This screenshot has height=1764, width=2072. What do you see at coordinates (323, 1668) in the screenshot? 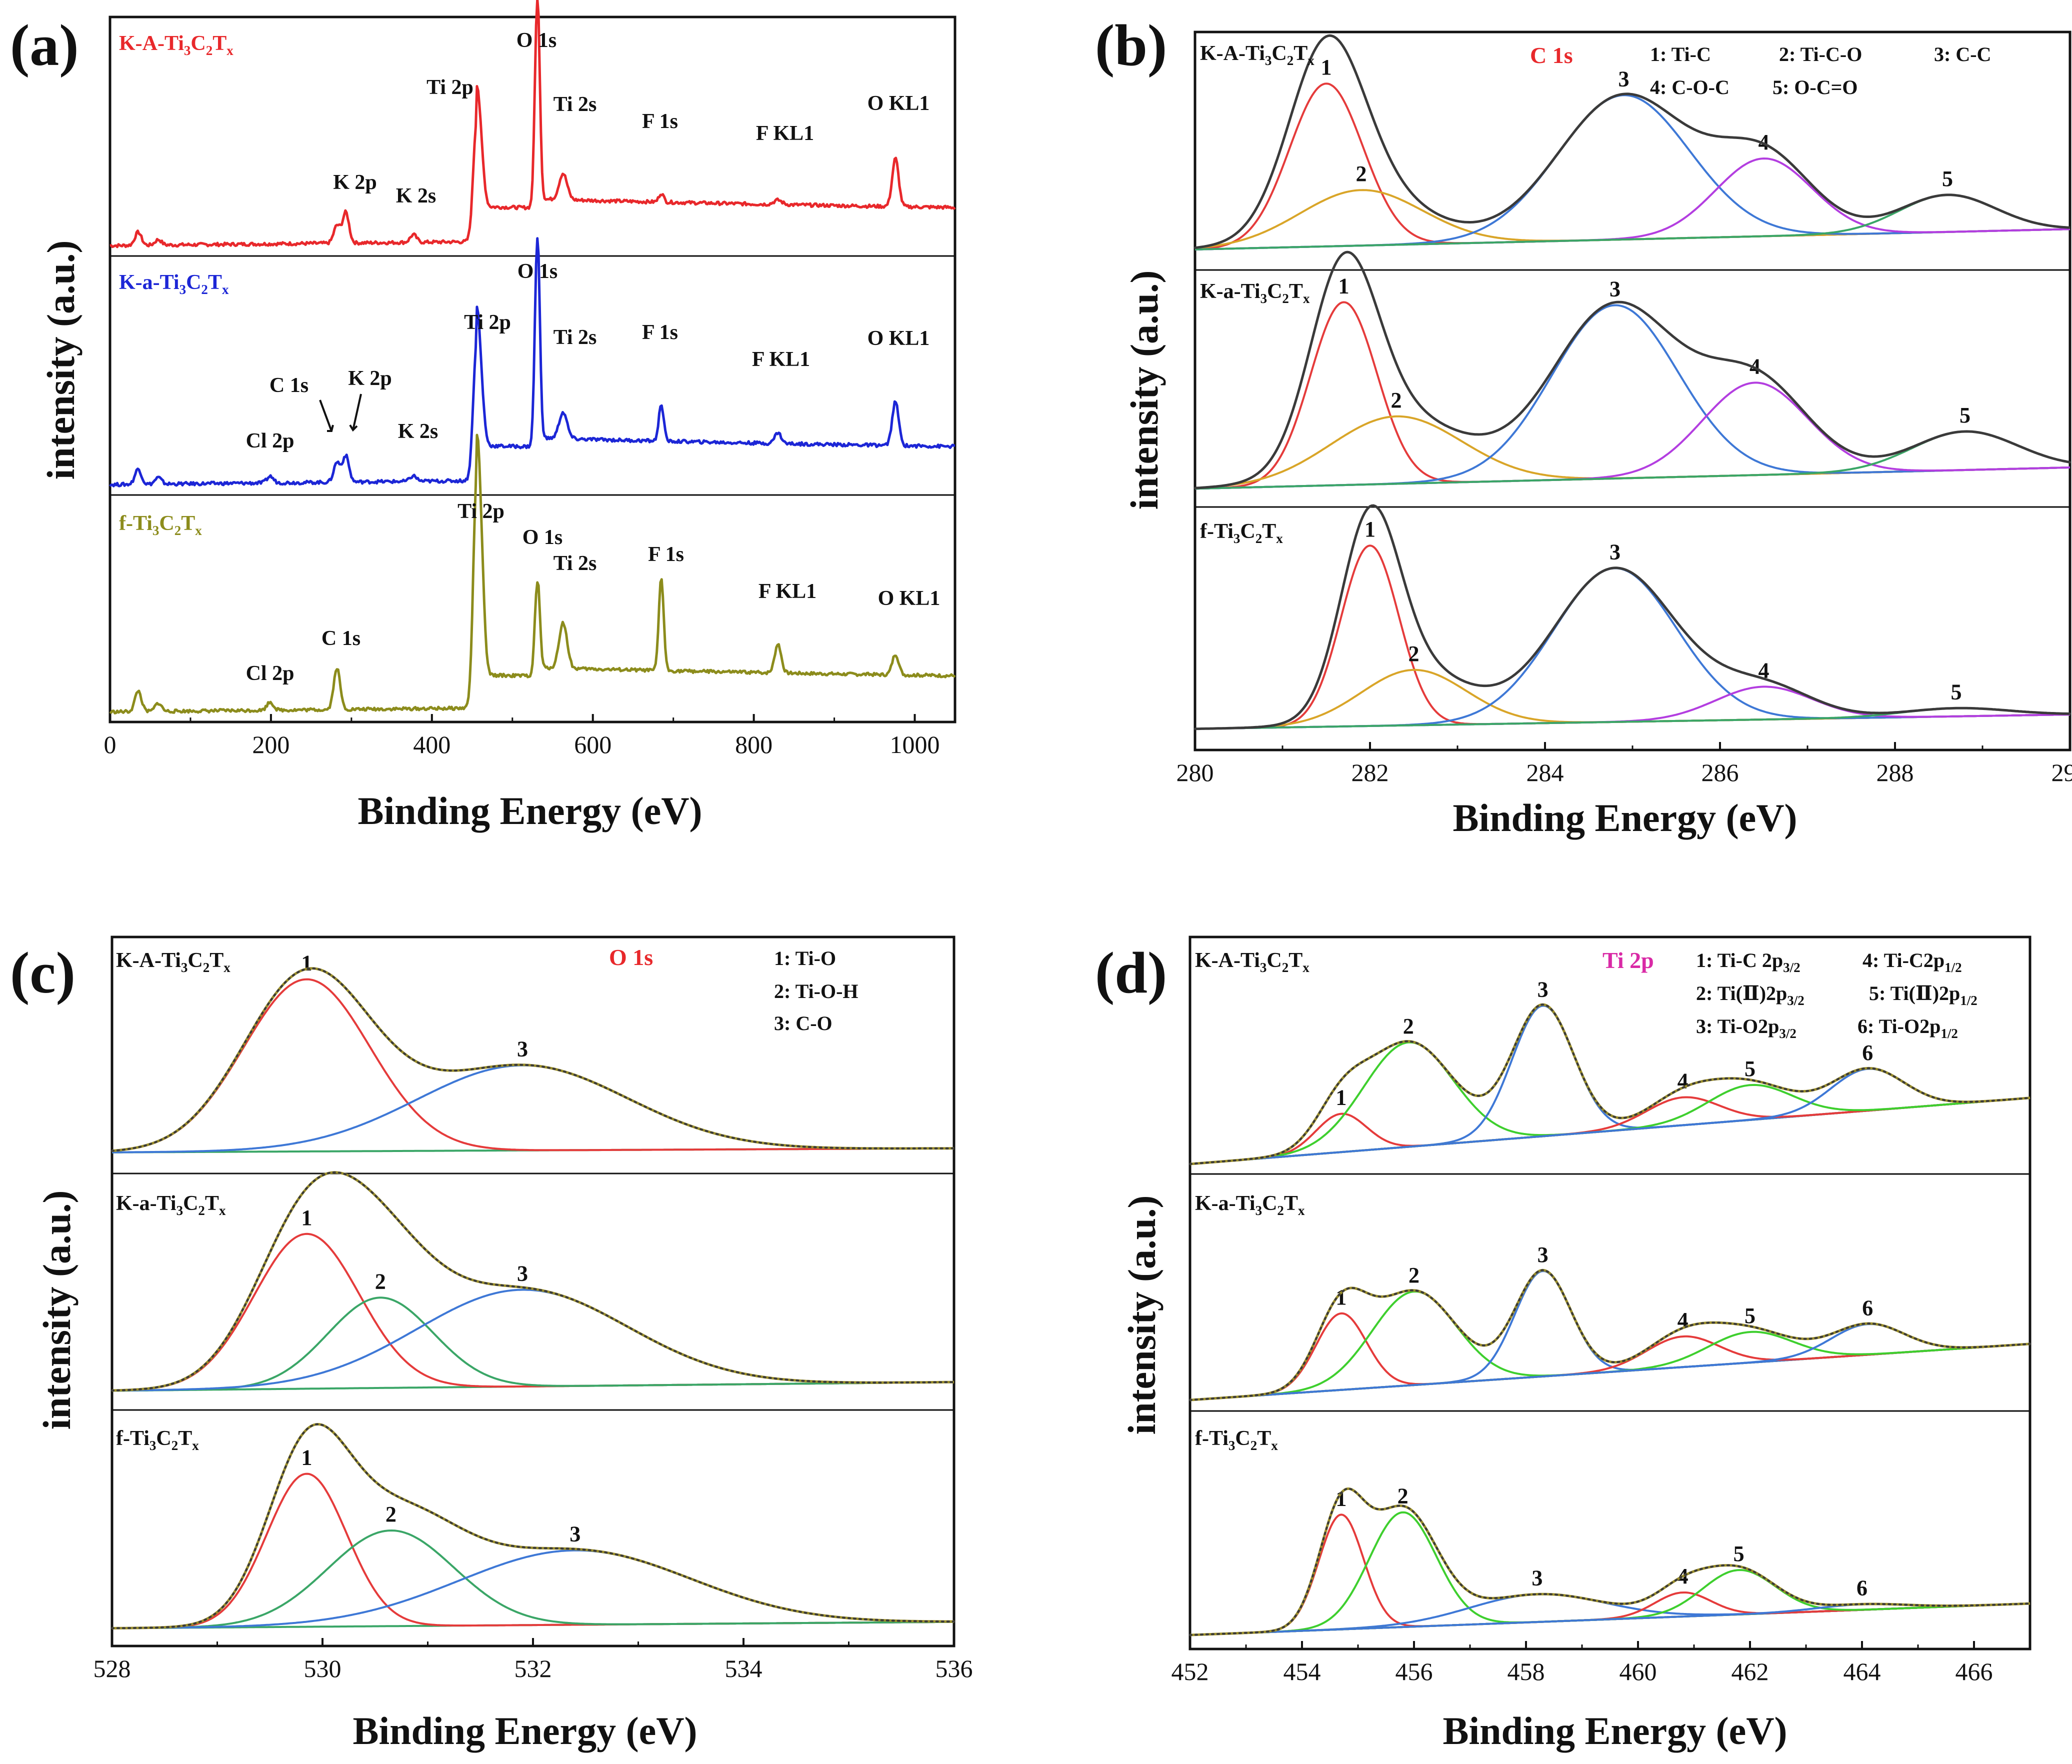
I see `x-tick-label: 530` at bounding box center [323, 1668].